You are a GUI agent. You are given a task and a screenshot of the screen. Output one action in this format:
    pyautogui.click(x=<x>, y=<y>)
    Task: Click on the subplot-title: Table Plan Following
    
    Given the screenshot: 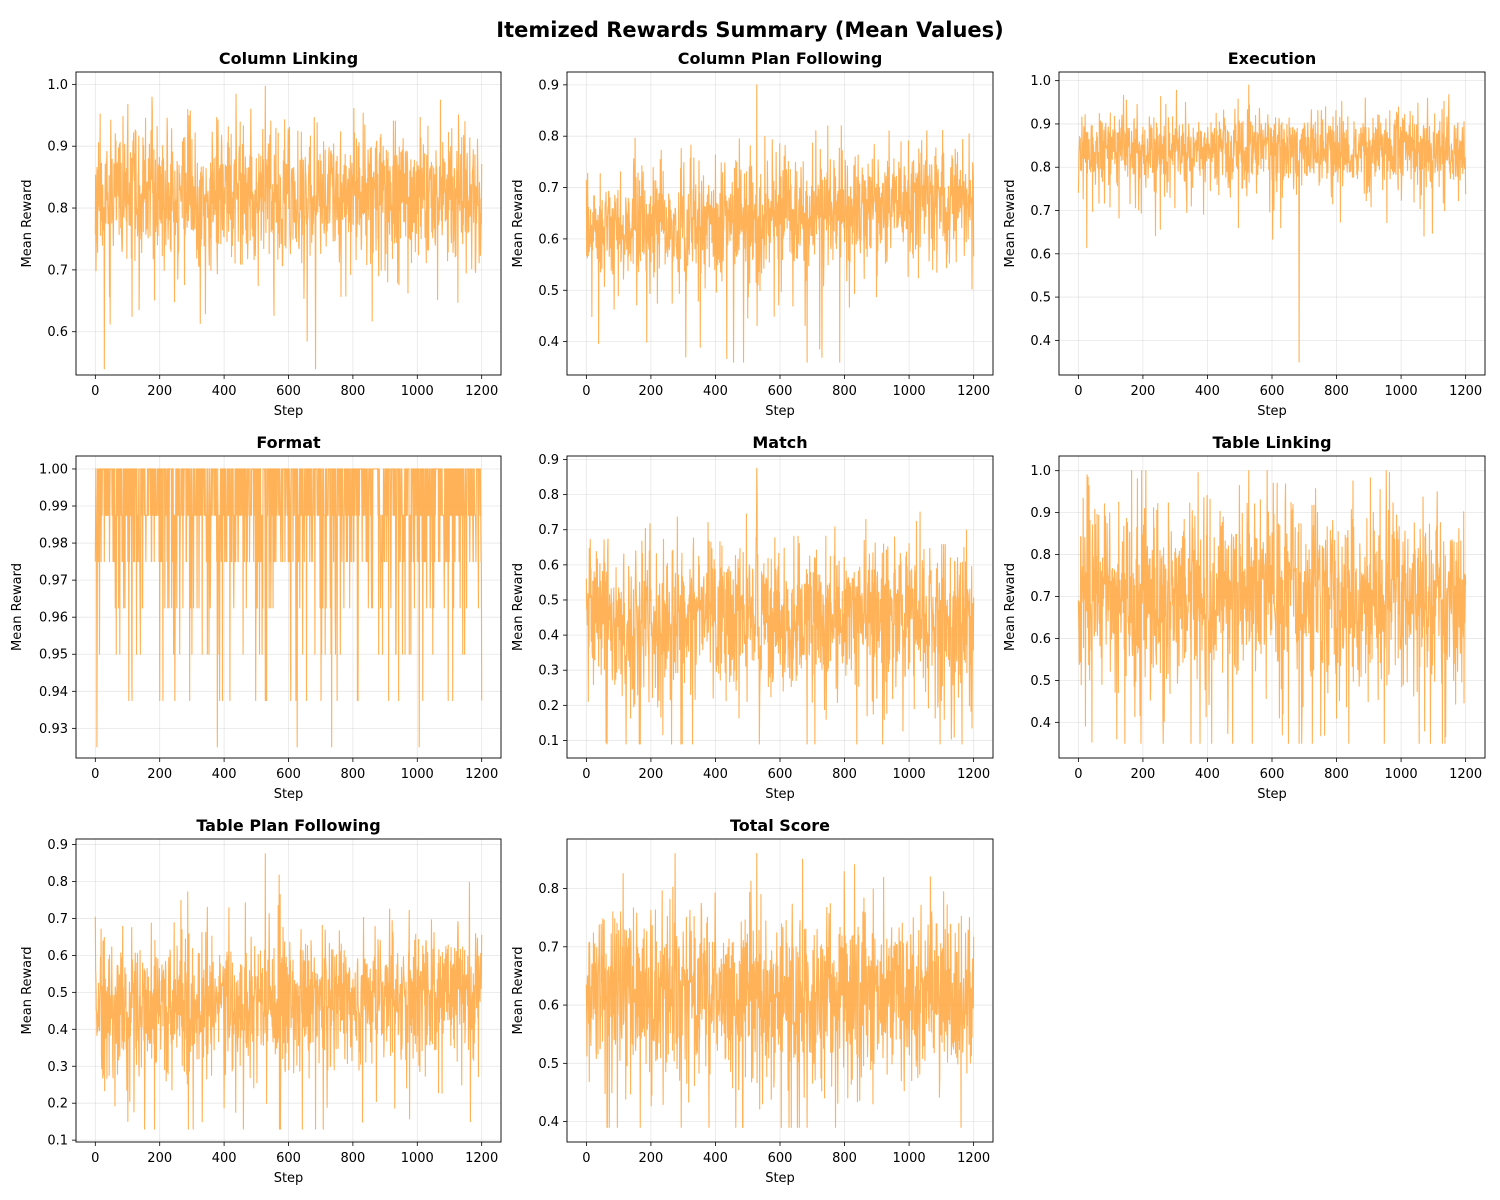 What is the action you would take?
    pyautogui.click(x=288, y=825)
    